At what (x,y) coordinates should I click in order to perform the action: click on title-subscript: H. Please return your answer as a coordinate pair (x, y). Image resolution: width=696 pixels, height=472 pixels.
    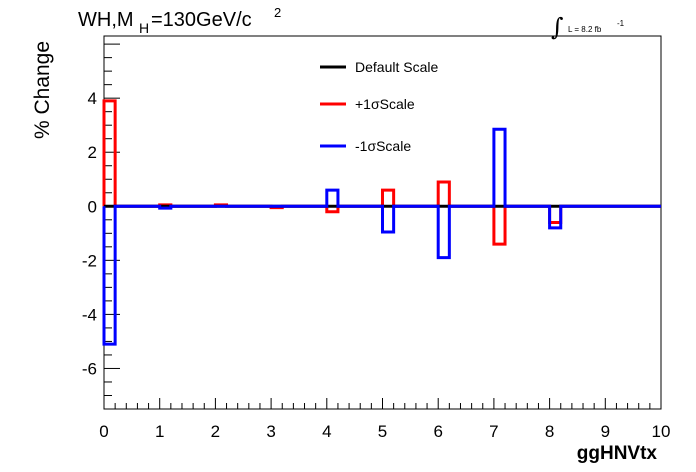
    Looking at the image, I should click on (144, 28).